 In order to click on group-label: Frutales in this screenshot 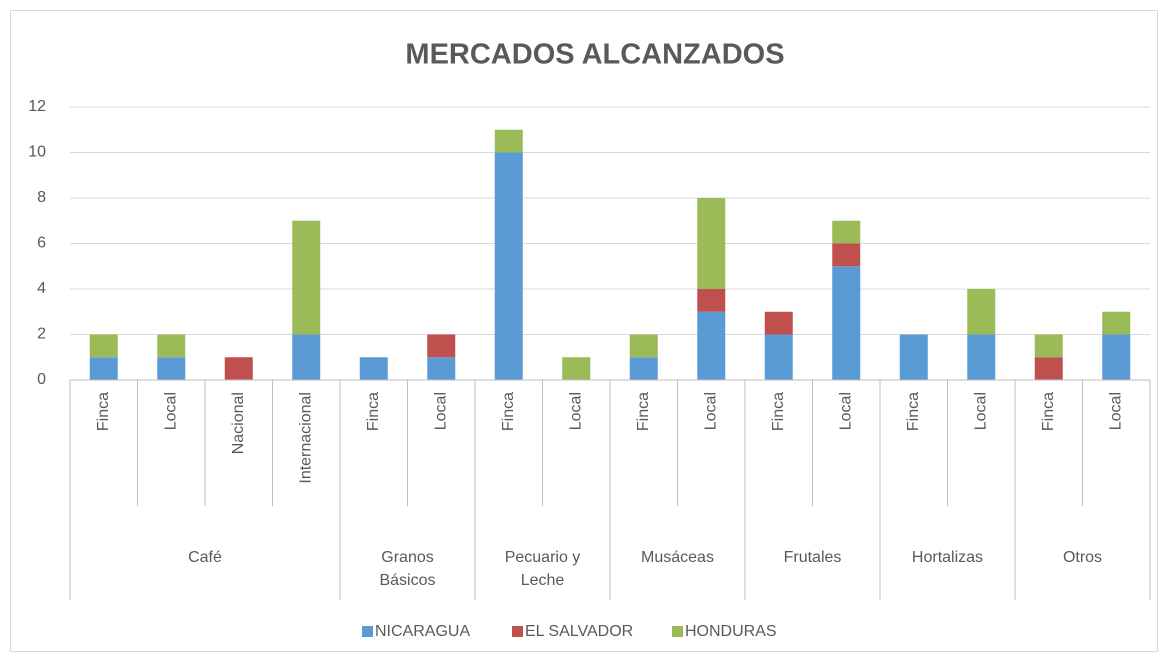, I will do `click(812, 557)`.